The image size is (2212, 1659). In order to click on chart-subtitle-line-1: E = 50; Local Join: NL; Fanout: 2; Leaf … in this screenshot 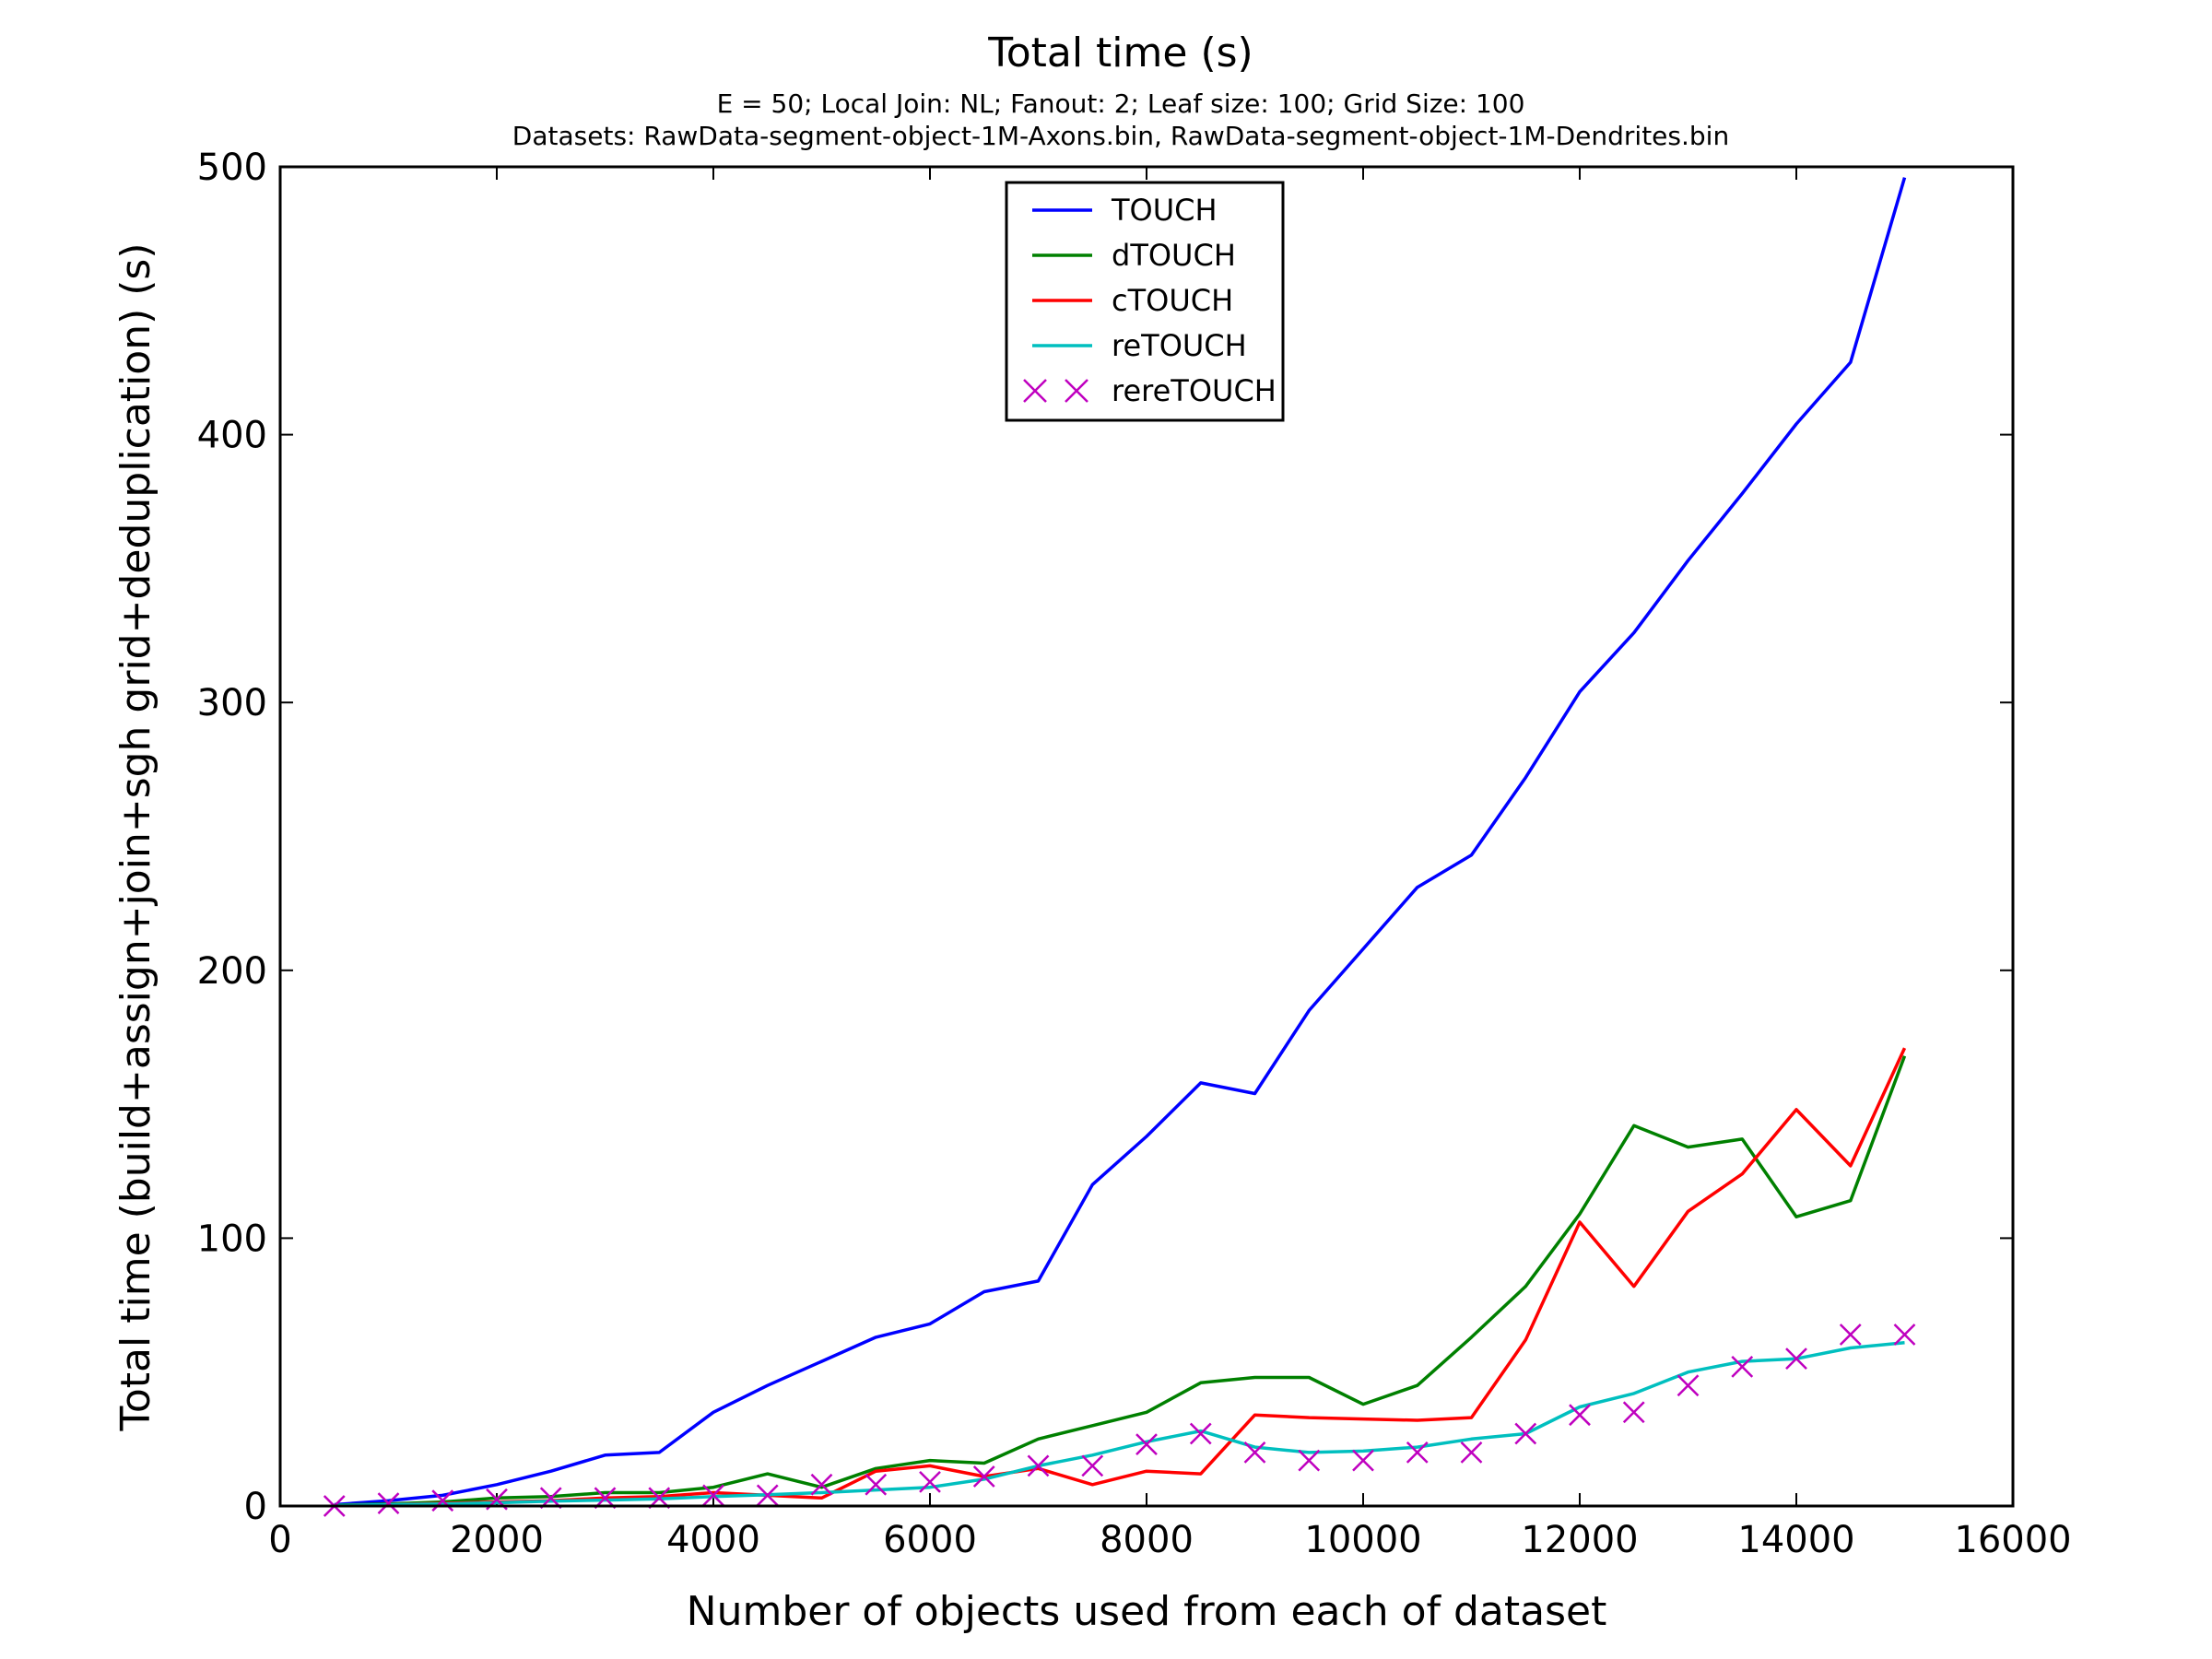, I will do `click(1121, 103)`.